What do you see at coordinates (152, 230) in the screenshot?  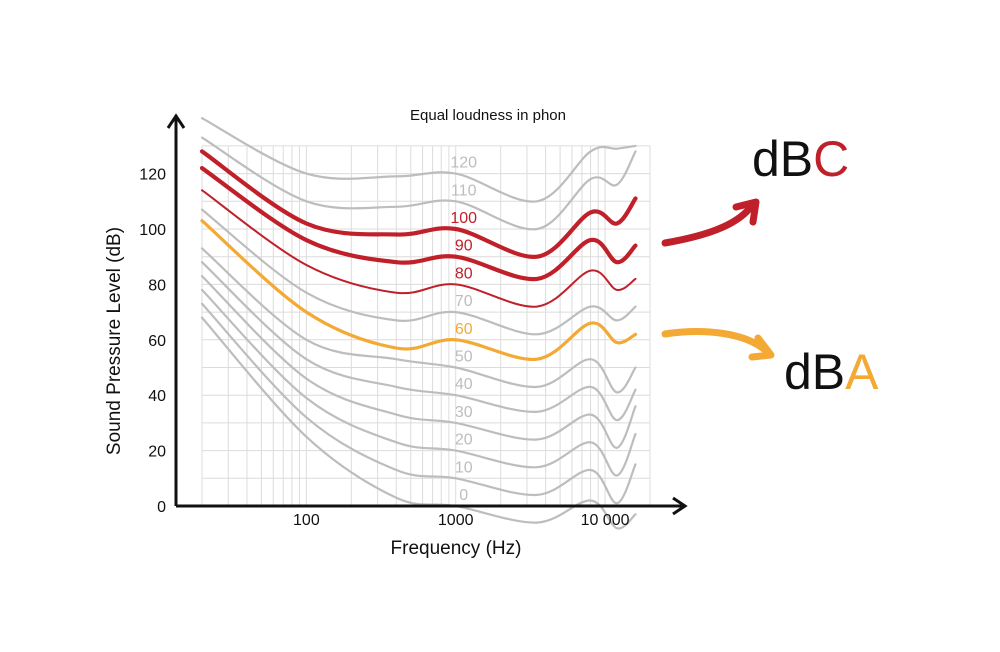 I see `y-tick-label: 100` at bounding box center [152, 230].